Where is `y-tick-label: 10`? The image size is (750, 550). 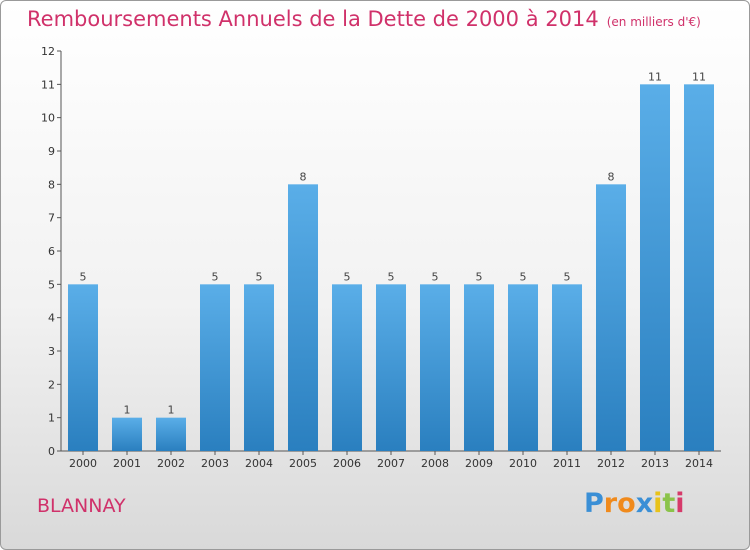 y-tick-label: 10 is located at coordinates (48, 118).